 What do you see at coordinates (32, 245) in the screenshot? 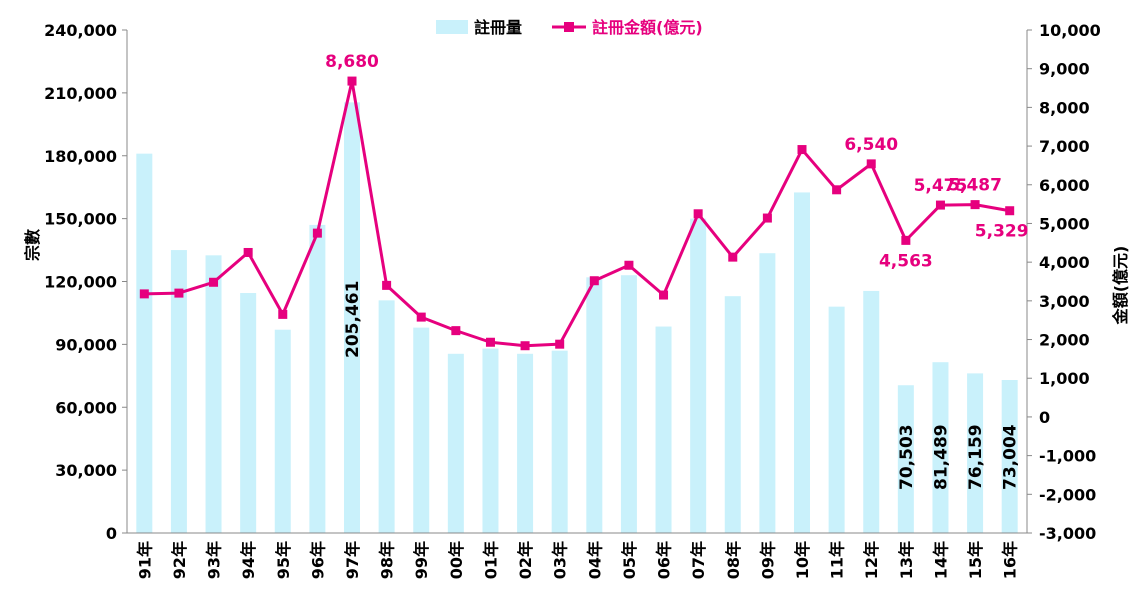
I see `left-axis-title: 宗數` at bounding box center [32, 245].